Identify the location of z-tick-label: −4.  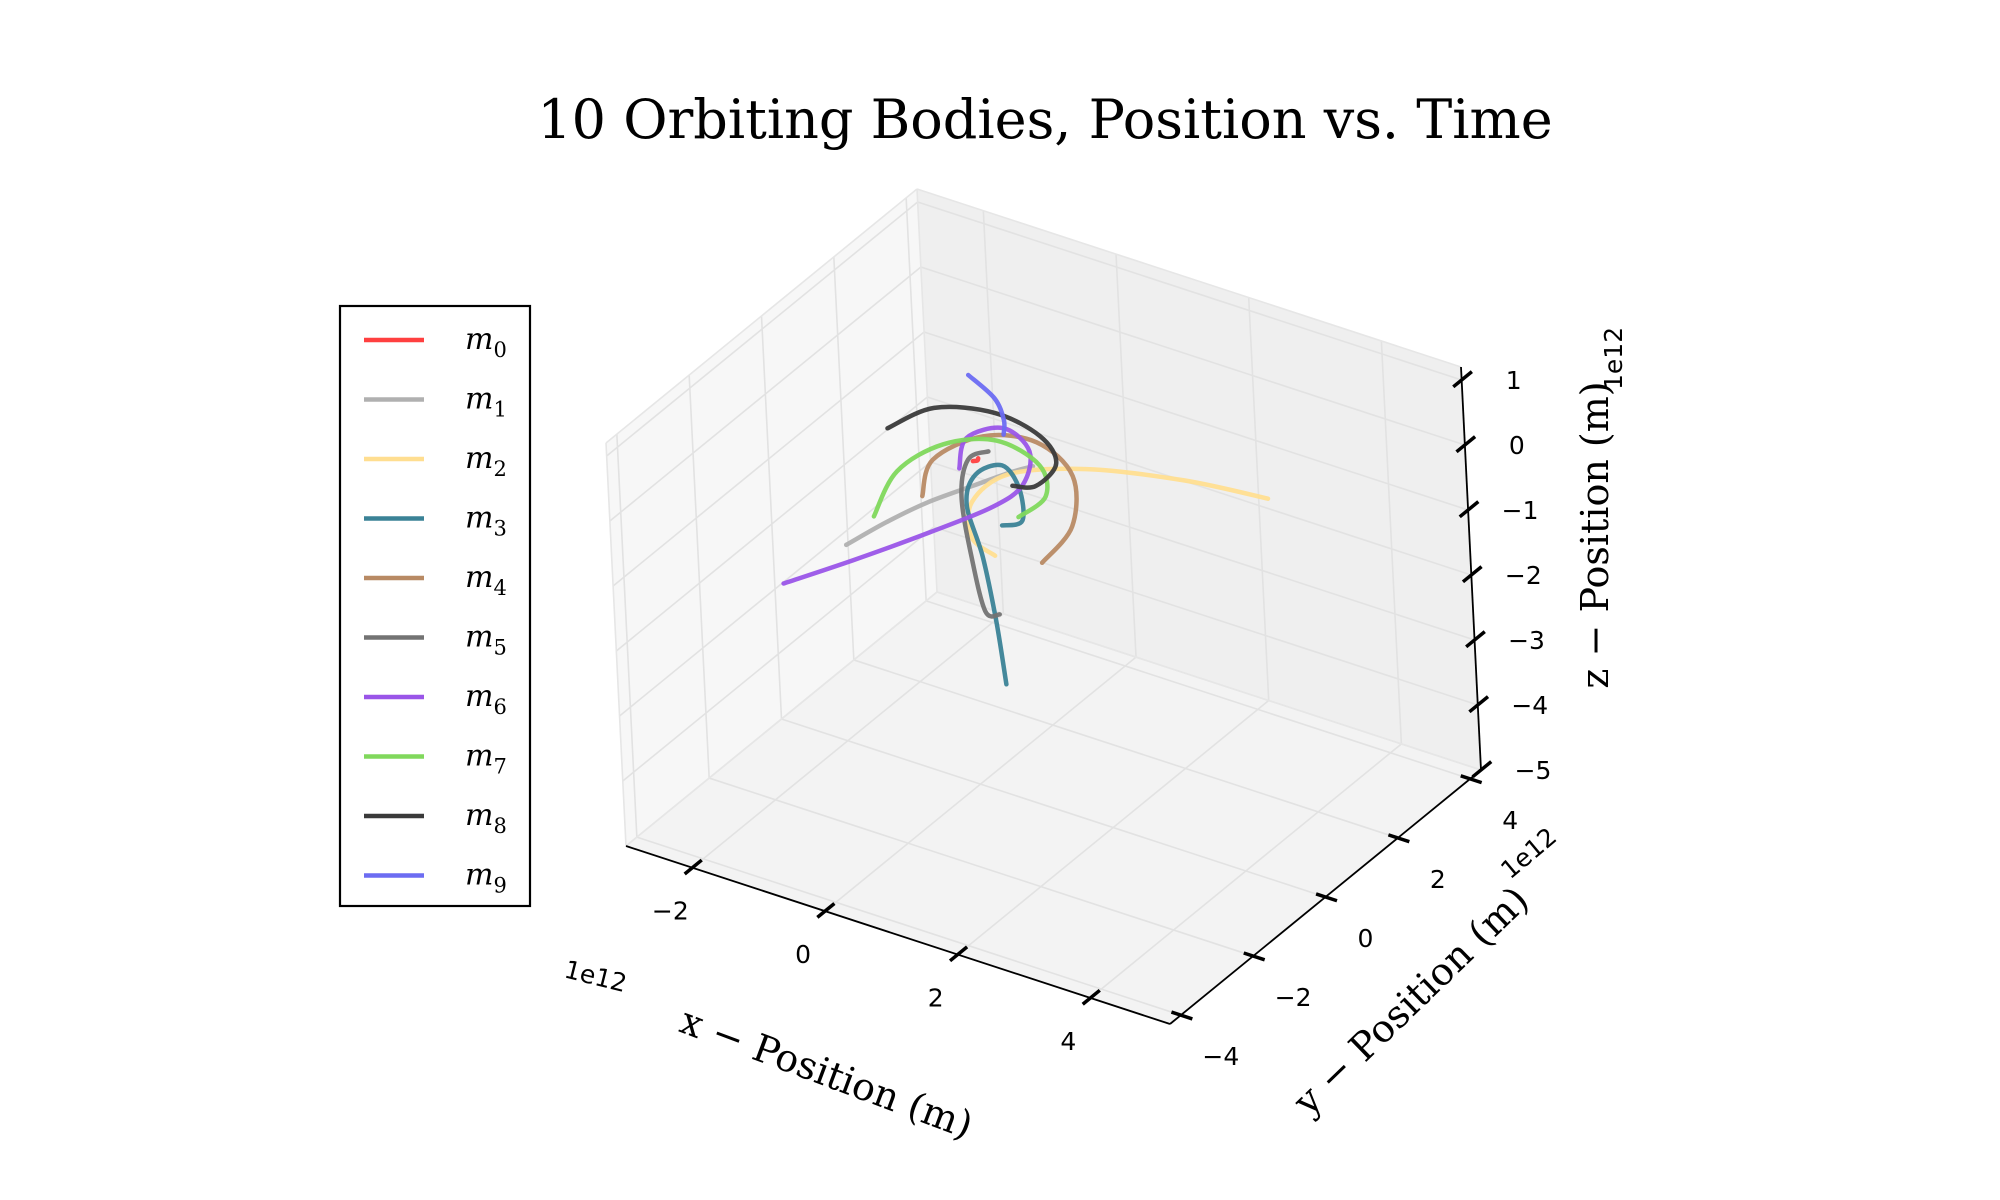
(1529, 705).